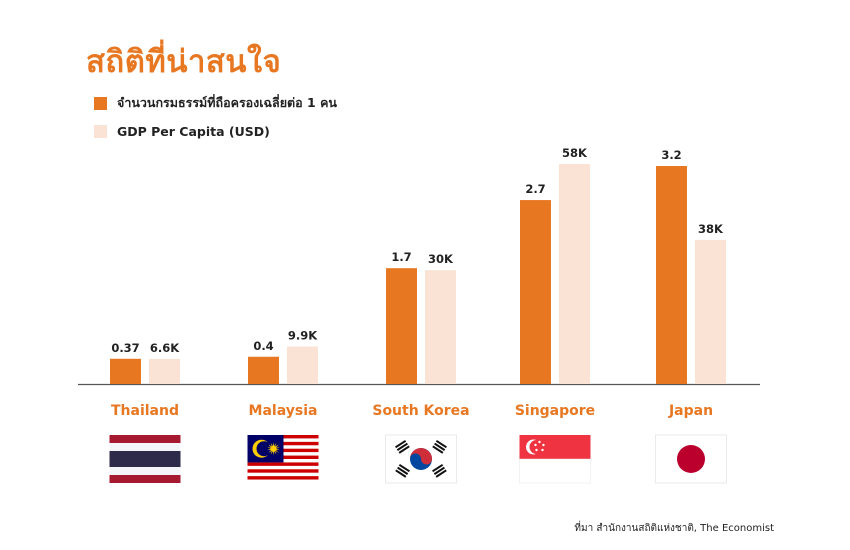 The height and width of the screenshot is (550, 850). Describe the element at coordinates (125, 348) in the screenshot. I see `data-label-policies-thailand: 0.37` at that location.